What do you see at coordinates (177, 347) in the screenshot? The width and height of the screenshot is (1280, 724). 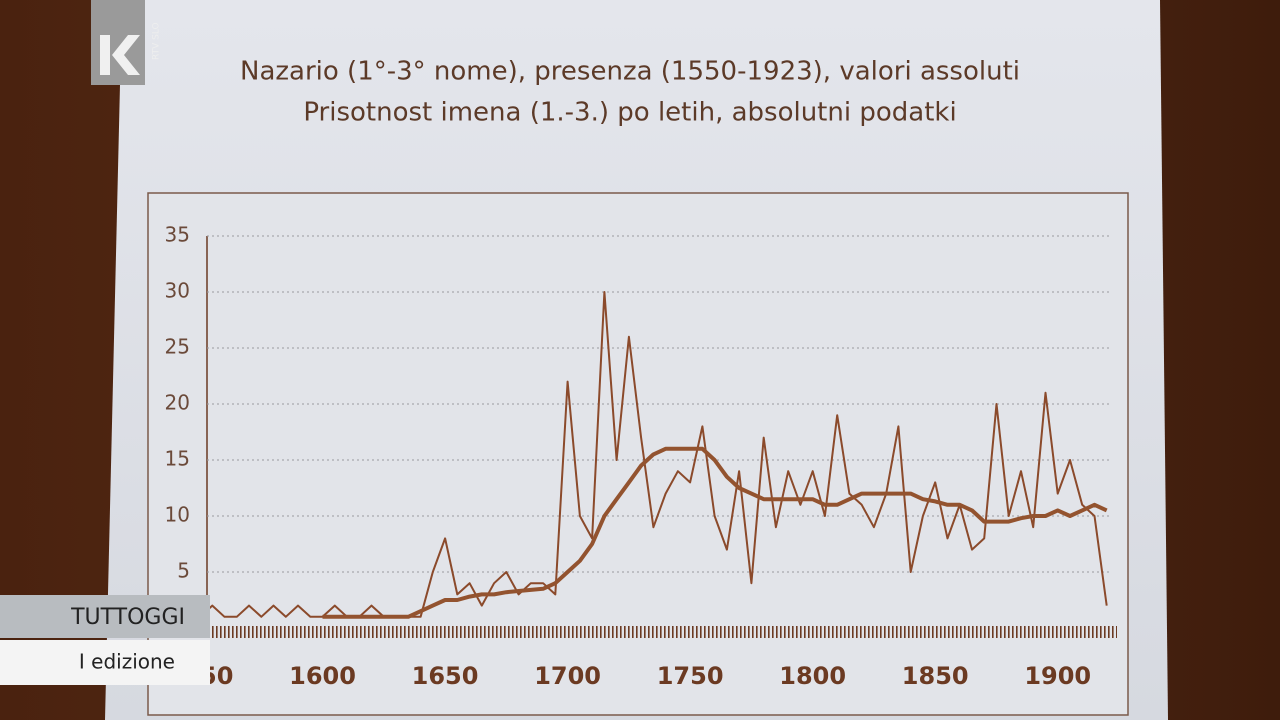 I see `y-tick-label: 25` at bounding box center [177, 347].